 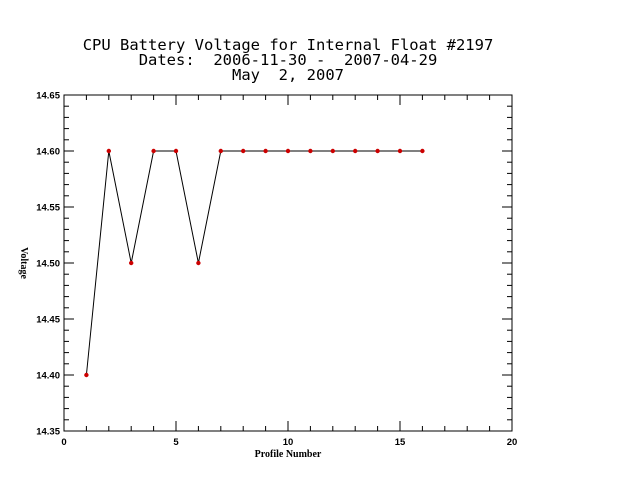 What do you see at coordinates (288, 454) in the screenshot?
I see `x-axis-label: Profile Number` at bounding box center [288, 454].